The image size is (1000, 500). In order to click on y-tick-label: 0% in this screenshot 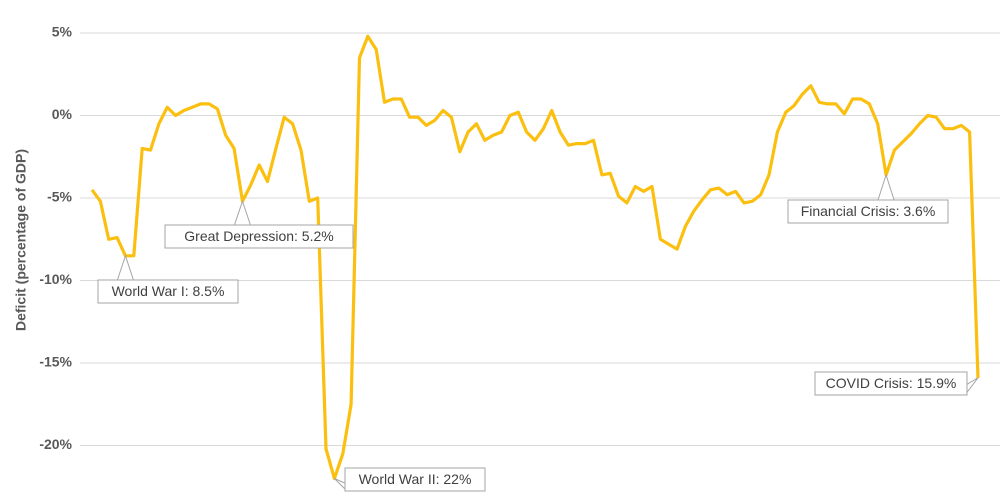, I will do `click(62, 114)`.